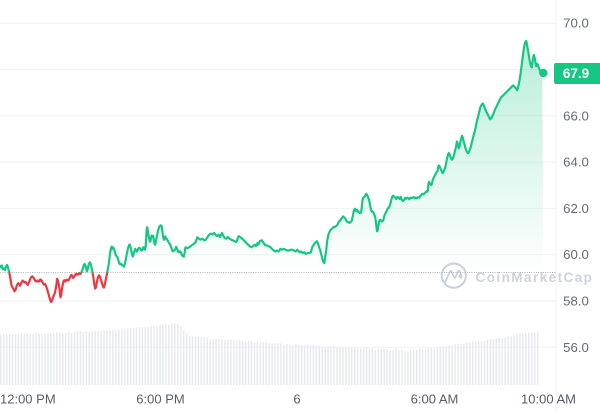  What do you see at coordinates (435, 399) in the screenshot?
I see `svg-text: 6:00 AM` at bounding box center [435, 399].